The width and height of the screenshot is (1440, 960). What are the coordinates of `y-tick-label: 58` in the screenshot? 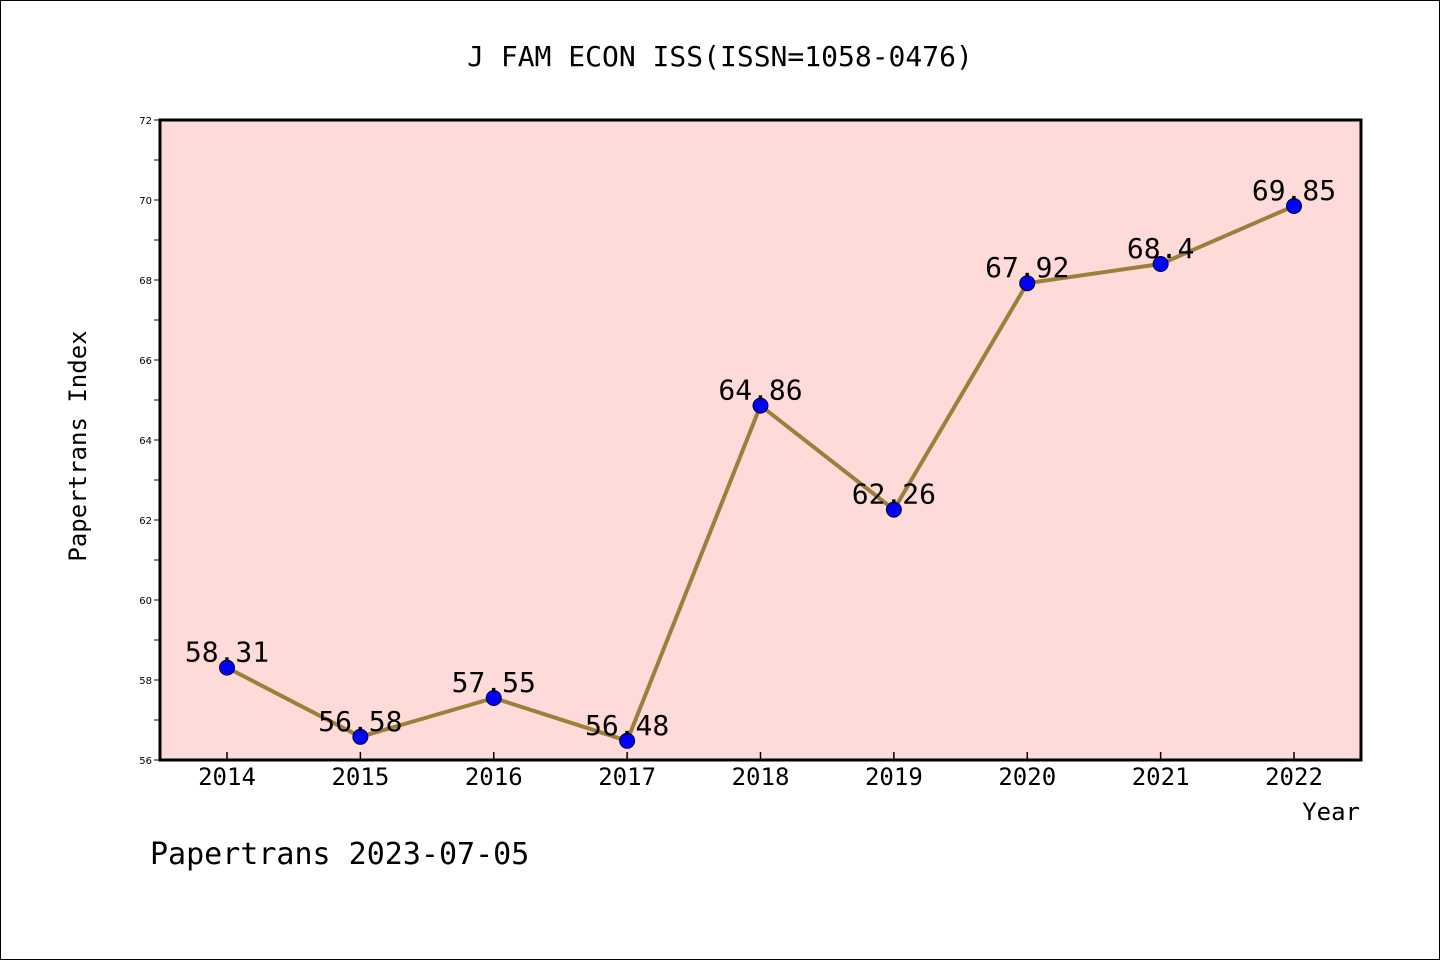 It's located at (145, 681).